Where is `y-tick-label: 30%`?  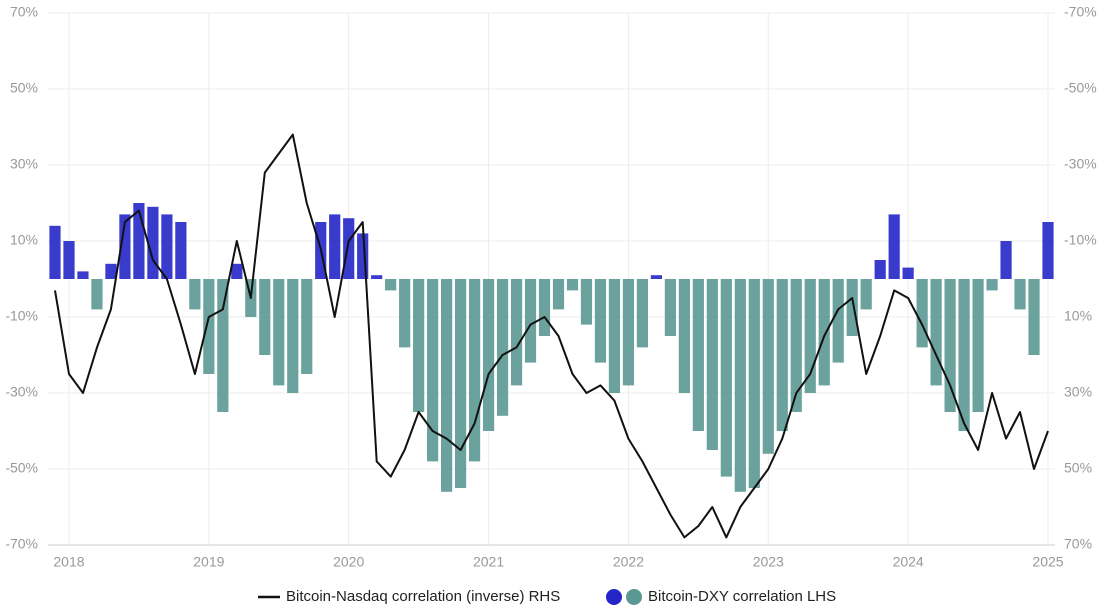 y-tick-label: 30% is located at coordinates (24, 164).